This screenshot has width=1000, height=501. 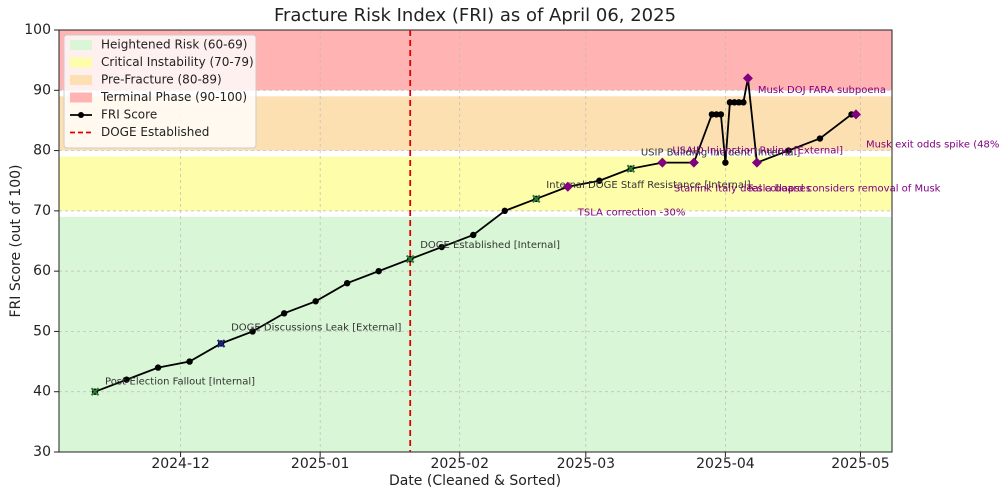 I want to click on x-tick-label: 2025-03, so click(x=586, y=464).